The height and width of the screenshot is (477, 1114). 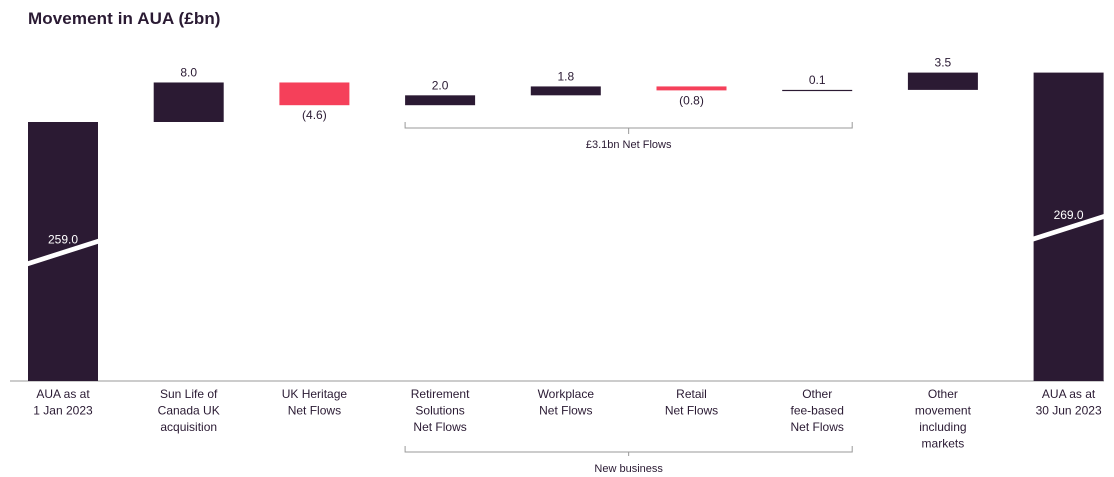 I want to click on category-label-5: Retail Net Flows, so click(x=691, y=402).